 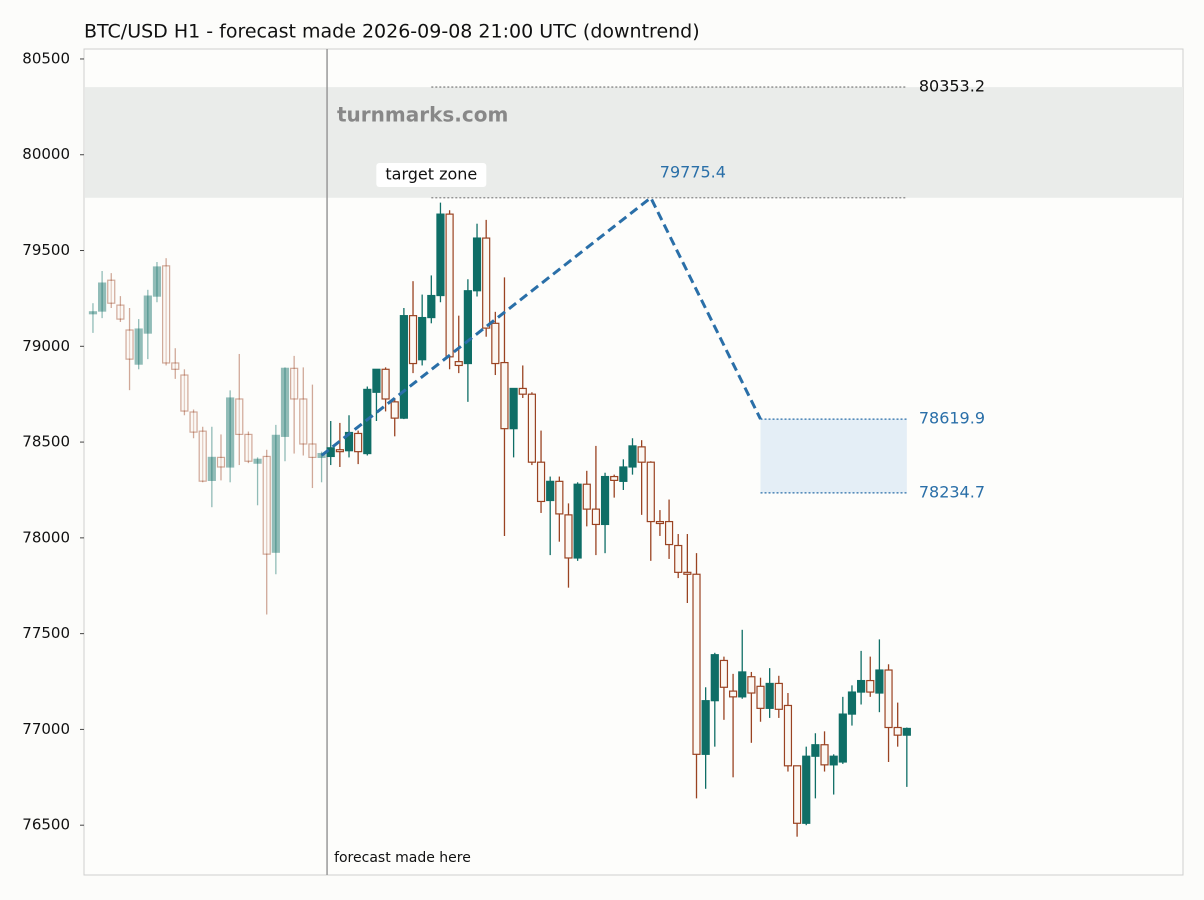 What do you see at coordinates (833, 456) in the screenshot?
I see `forecast-zone` at bounding box center [833, 456].